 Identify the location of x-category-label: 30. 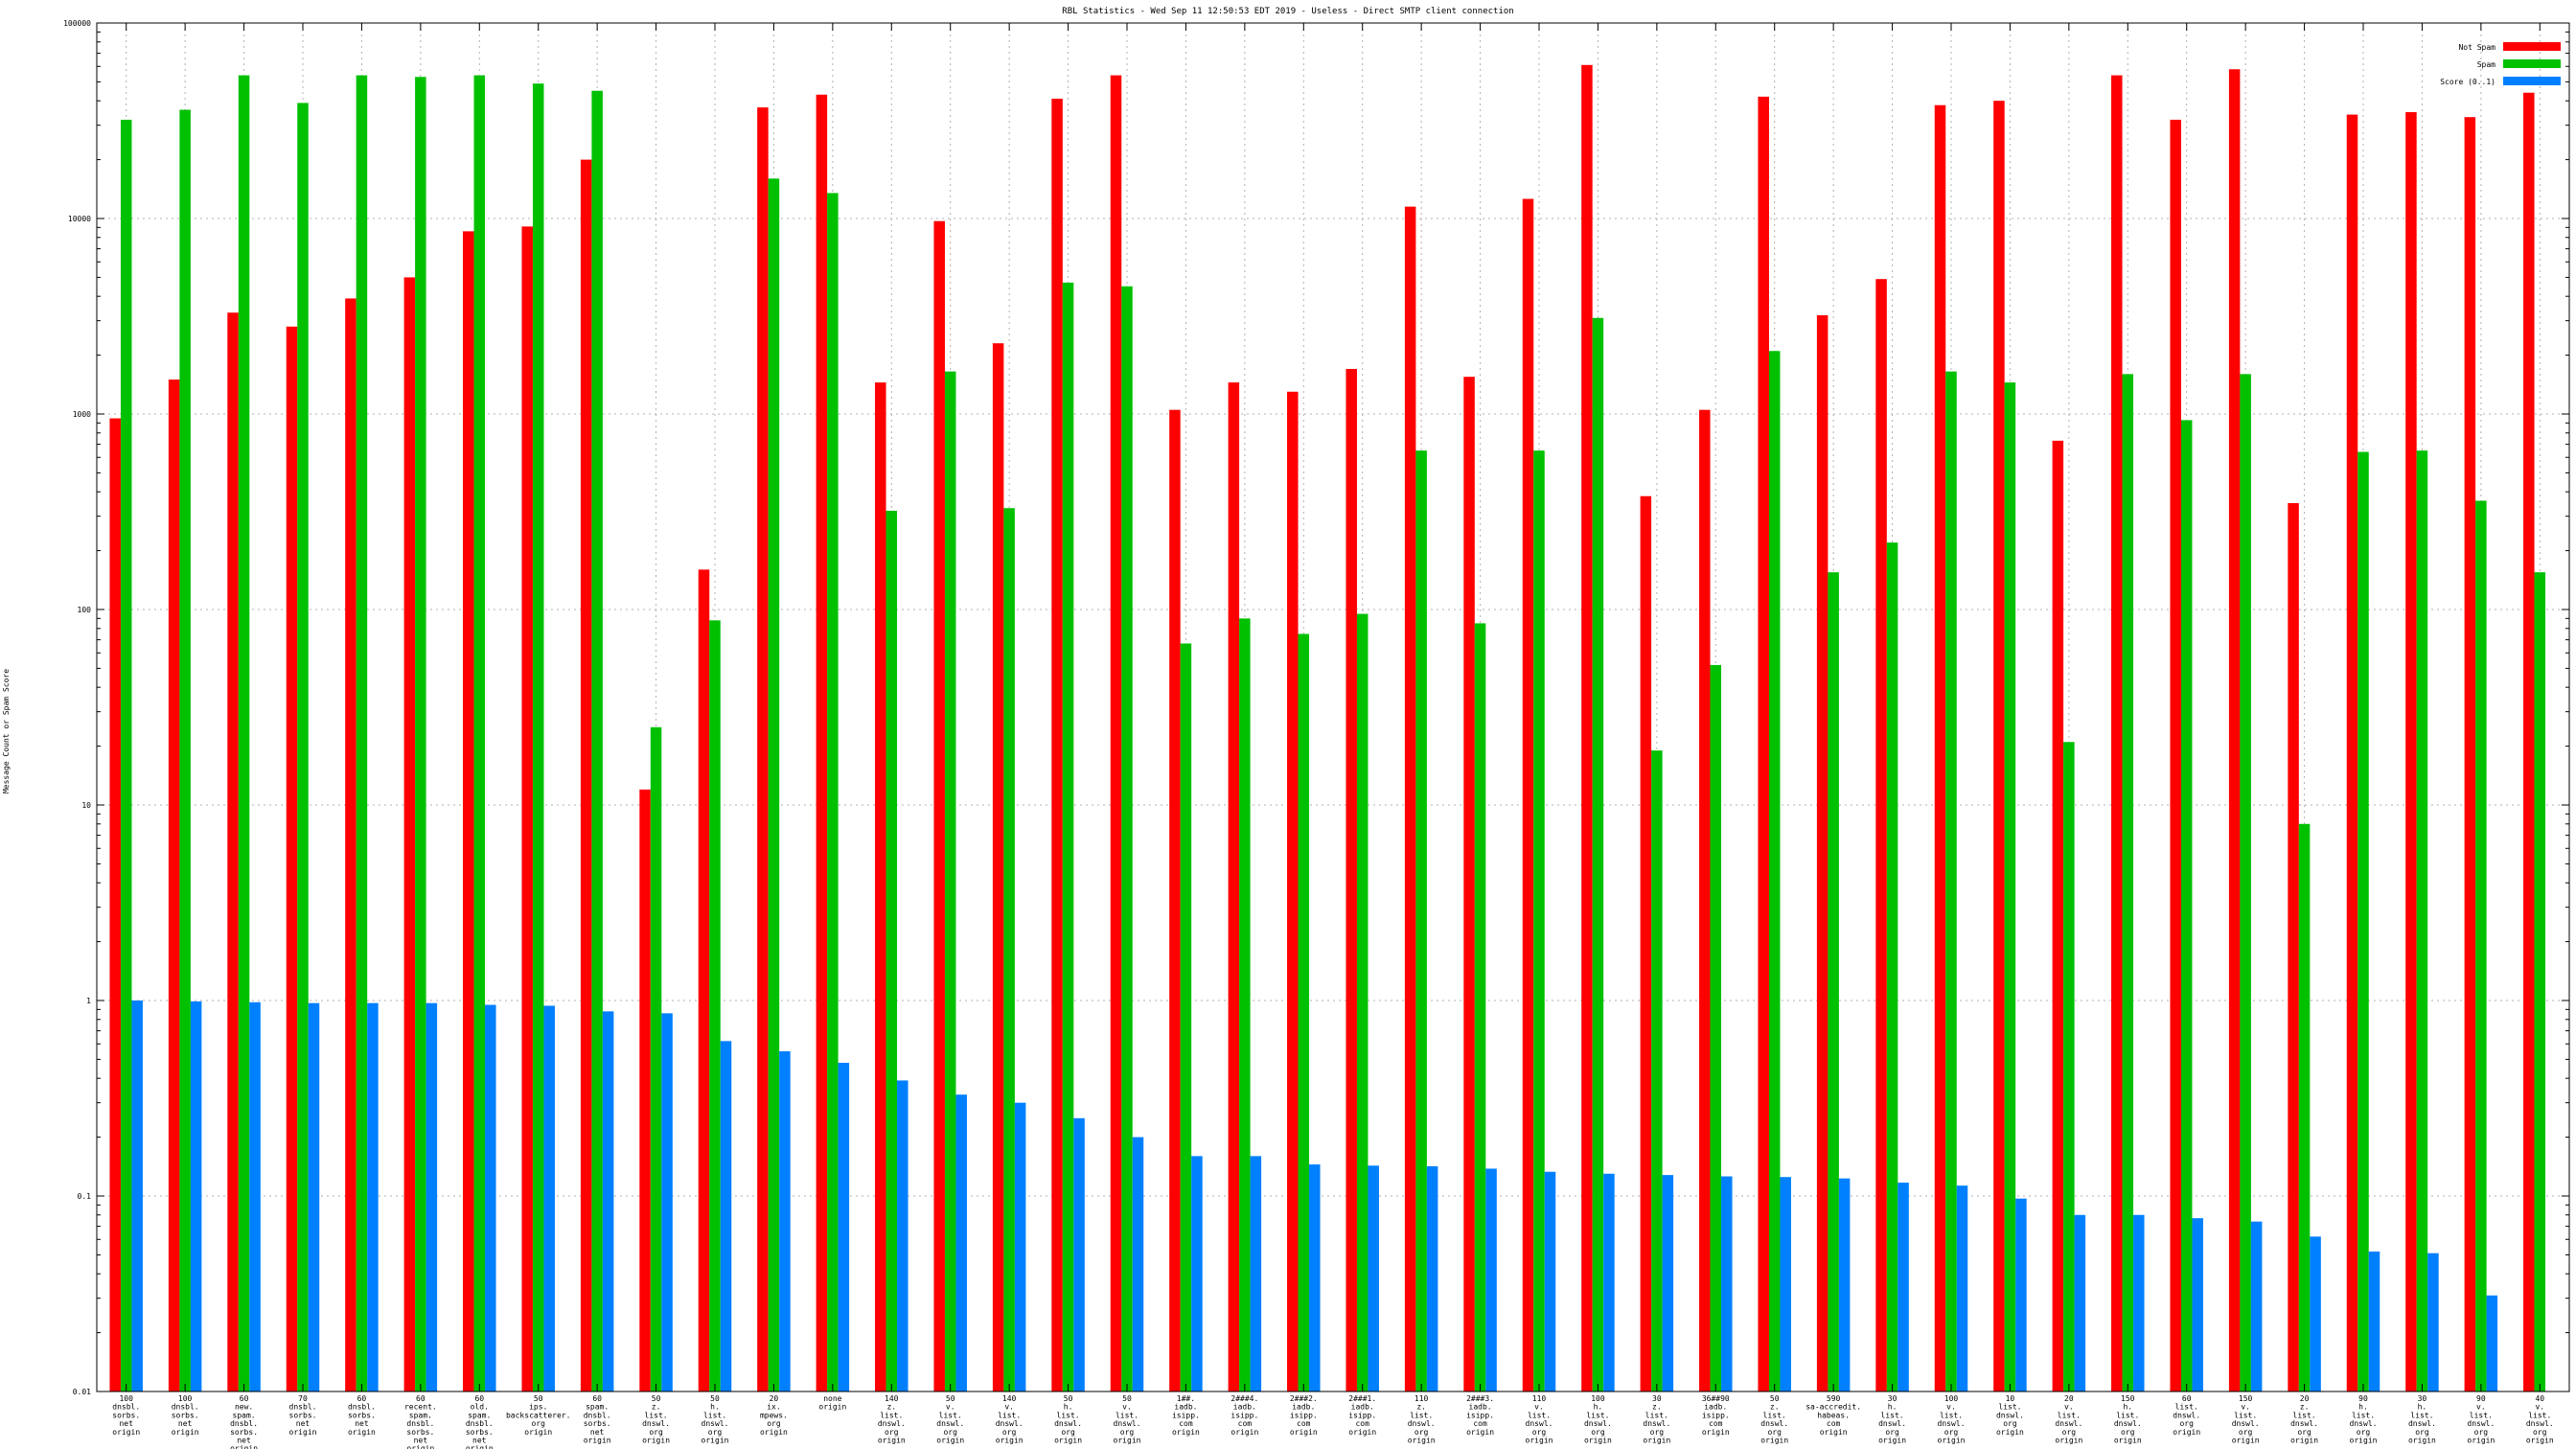
(1893, 1398).